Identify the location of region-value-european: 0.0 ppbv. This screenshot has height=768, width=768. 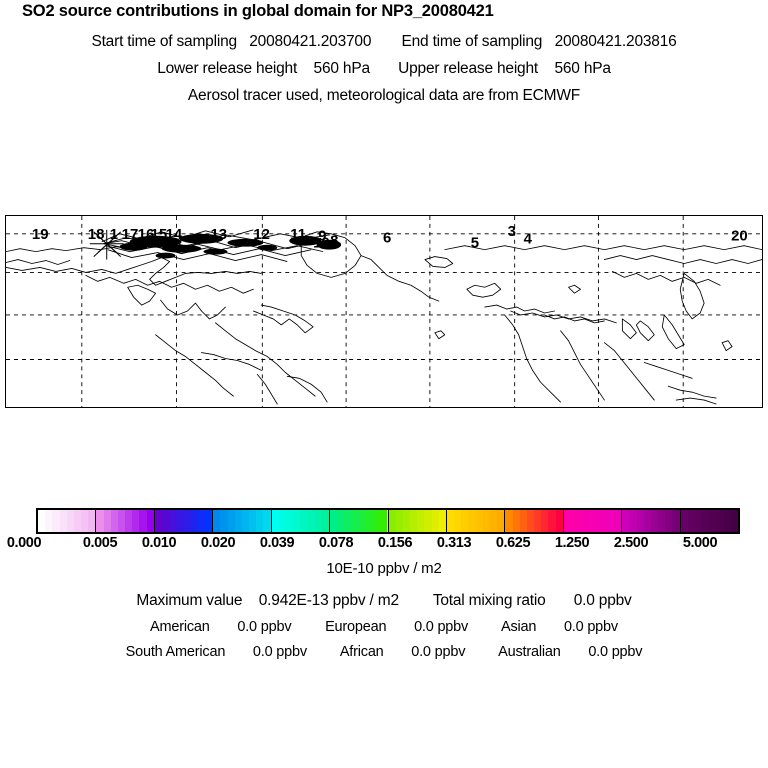
(441, 627).